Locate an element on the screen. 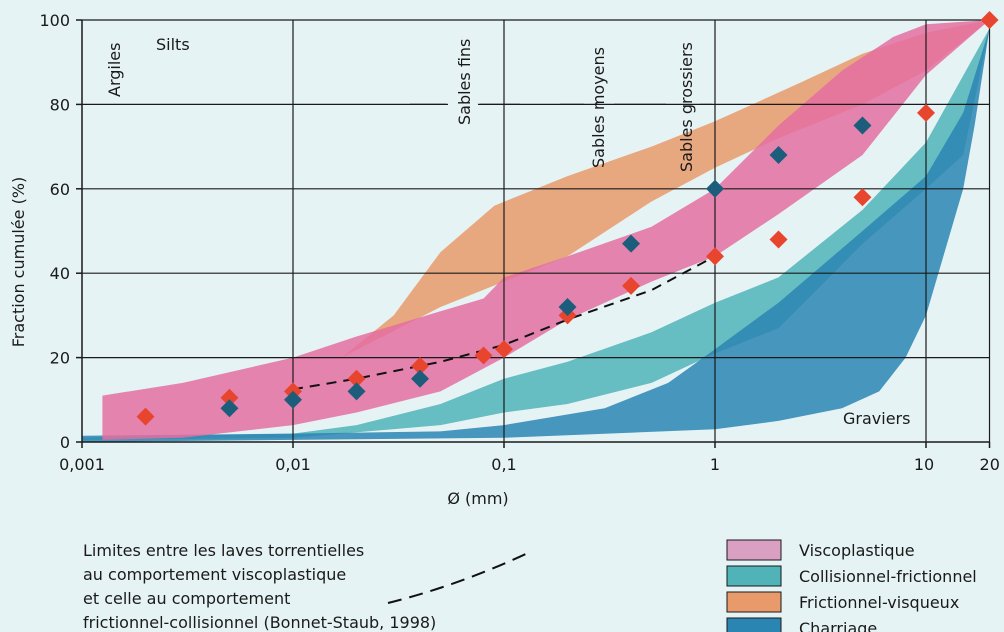  y-tick-label: 80 is located at coordinates (60, 104).